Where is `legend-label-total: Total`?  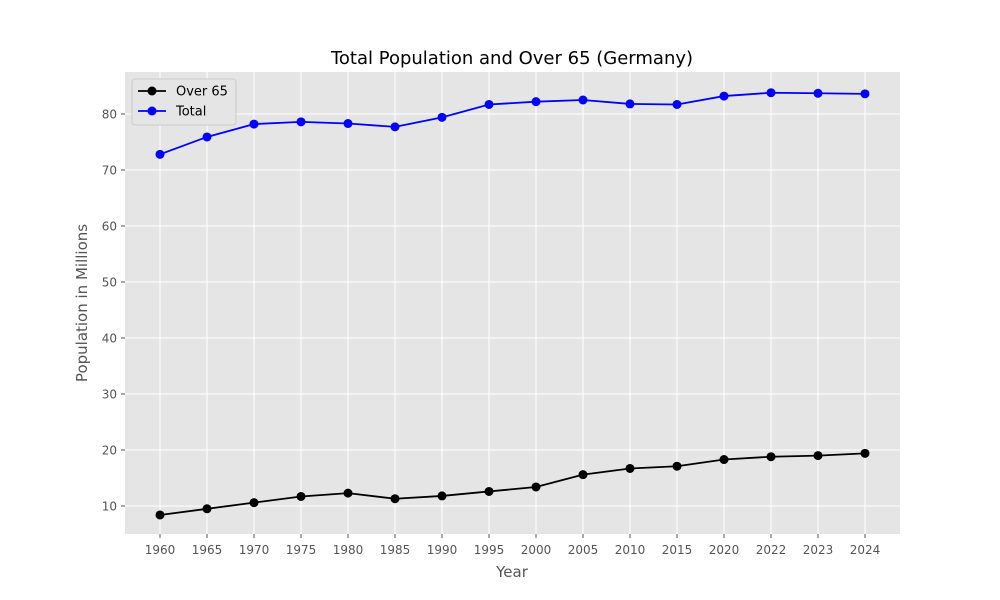
legend-label-total: Total is located at coordinates (190, 112).